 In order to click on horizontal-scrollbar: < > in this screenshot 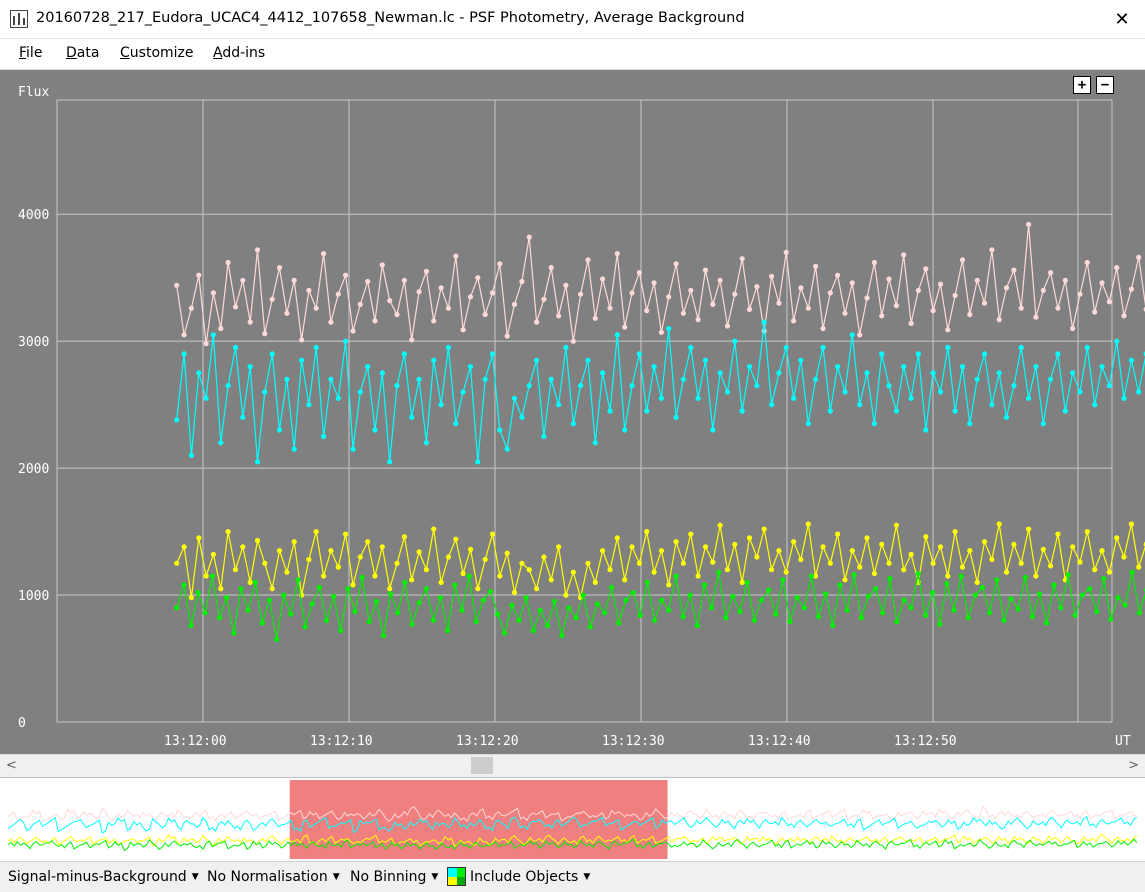, I will do `click(572, 765)`.